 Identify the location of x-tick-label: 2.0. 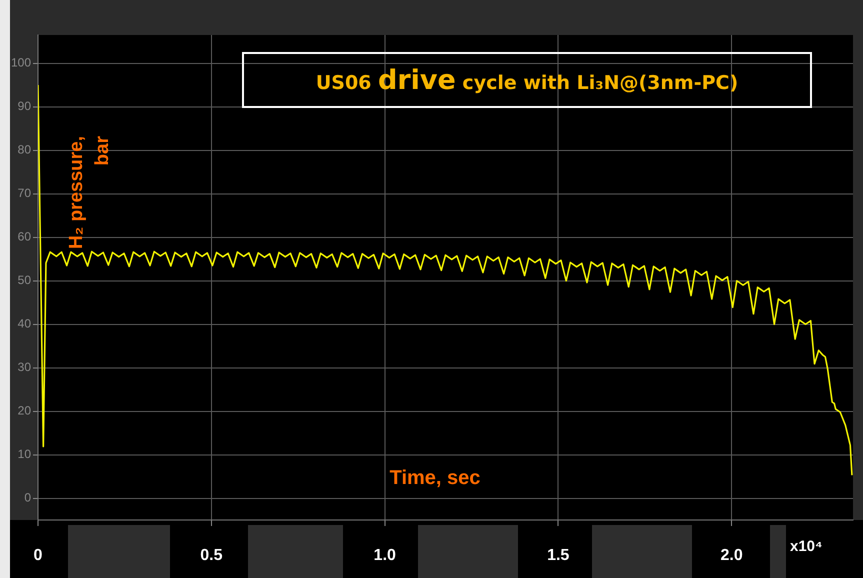
(731, 555).